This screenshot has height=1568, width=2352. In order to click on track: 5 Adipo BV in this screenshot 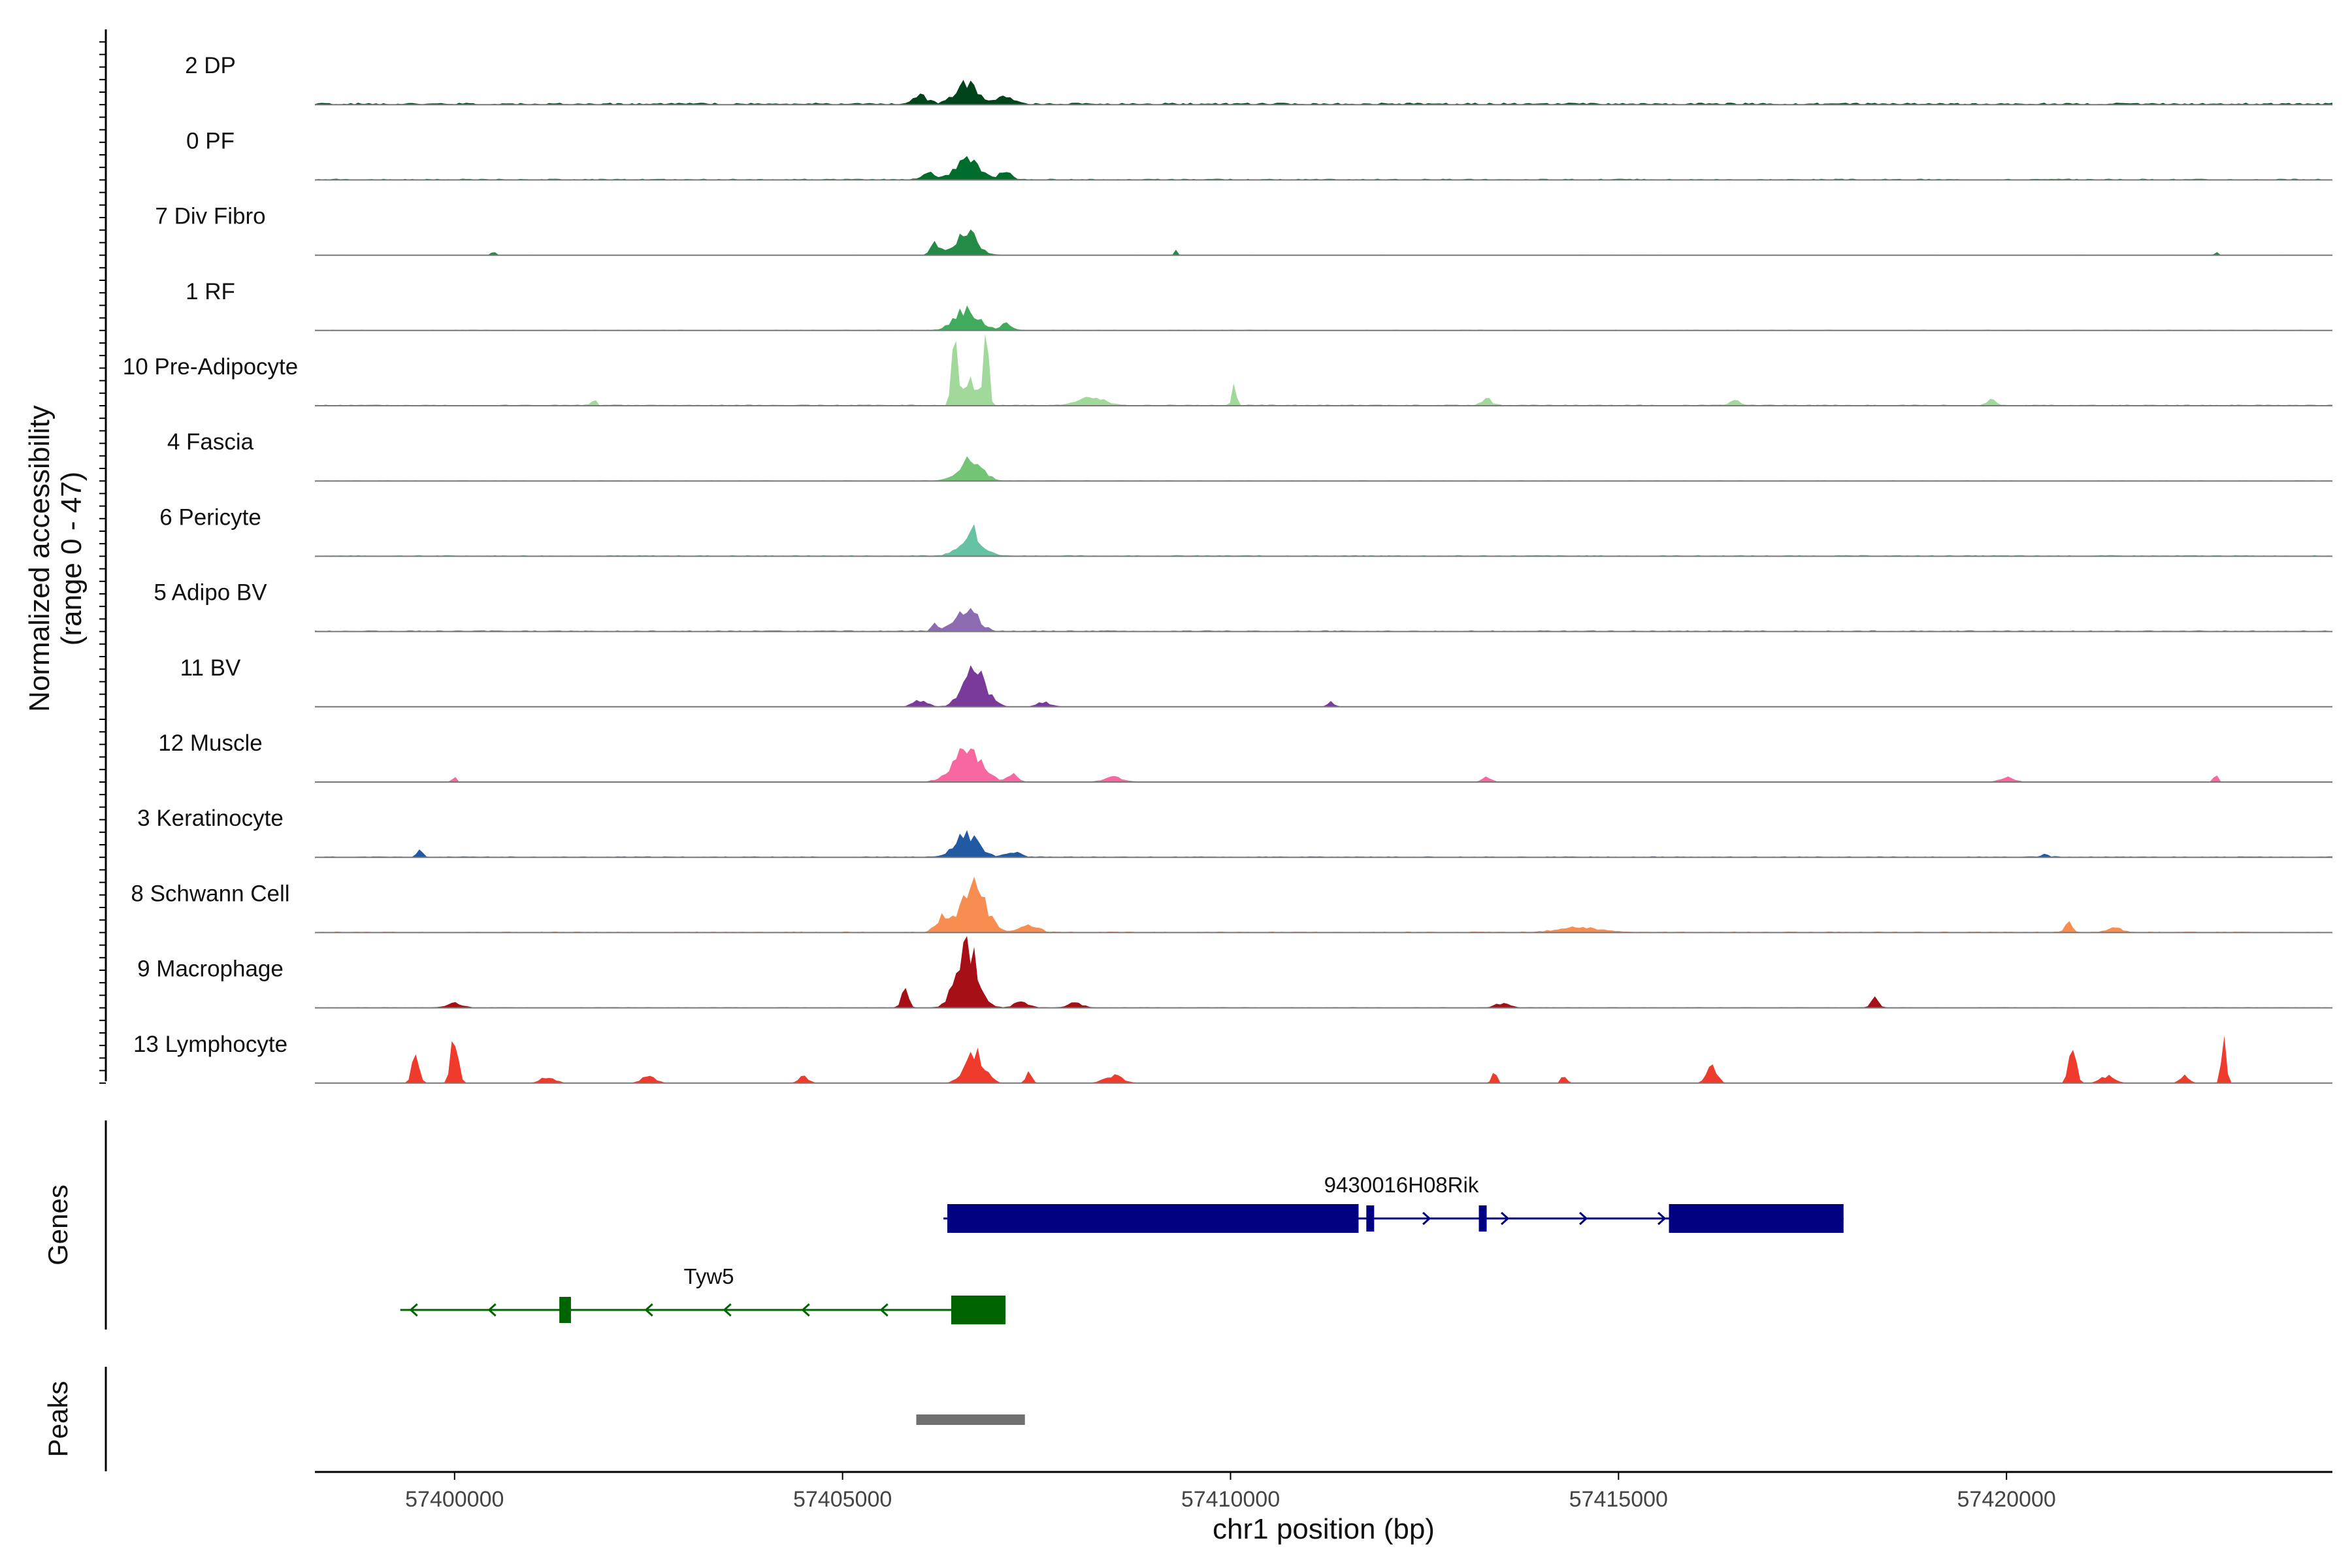, I will do `click(1243, 606)`.